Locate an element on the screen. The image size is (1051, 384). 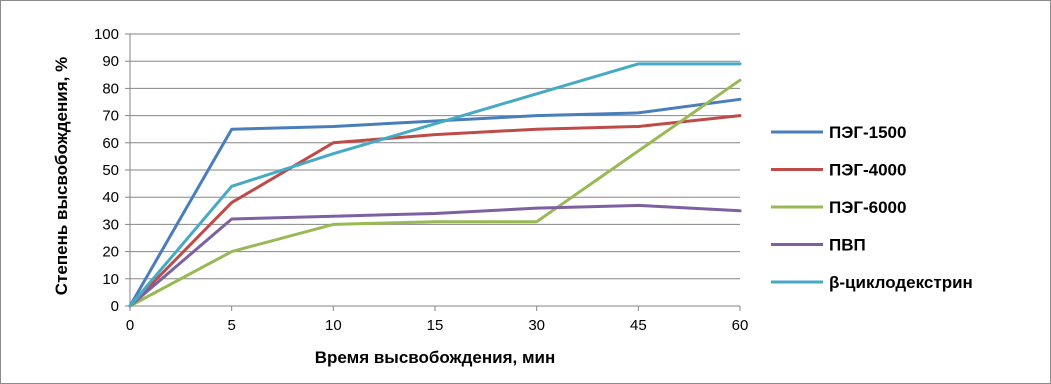
y-tick-label: 90 is located at coordinates (110, 61).